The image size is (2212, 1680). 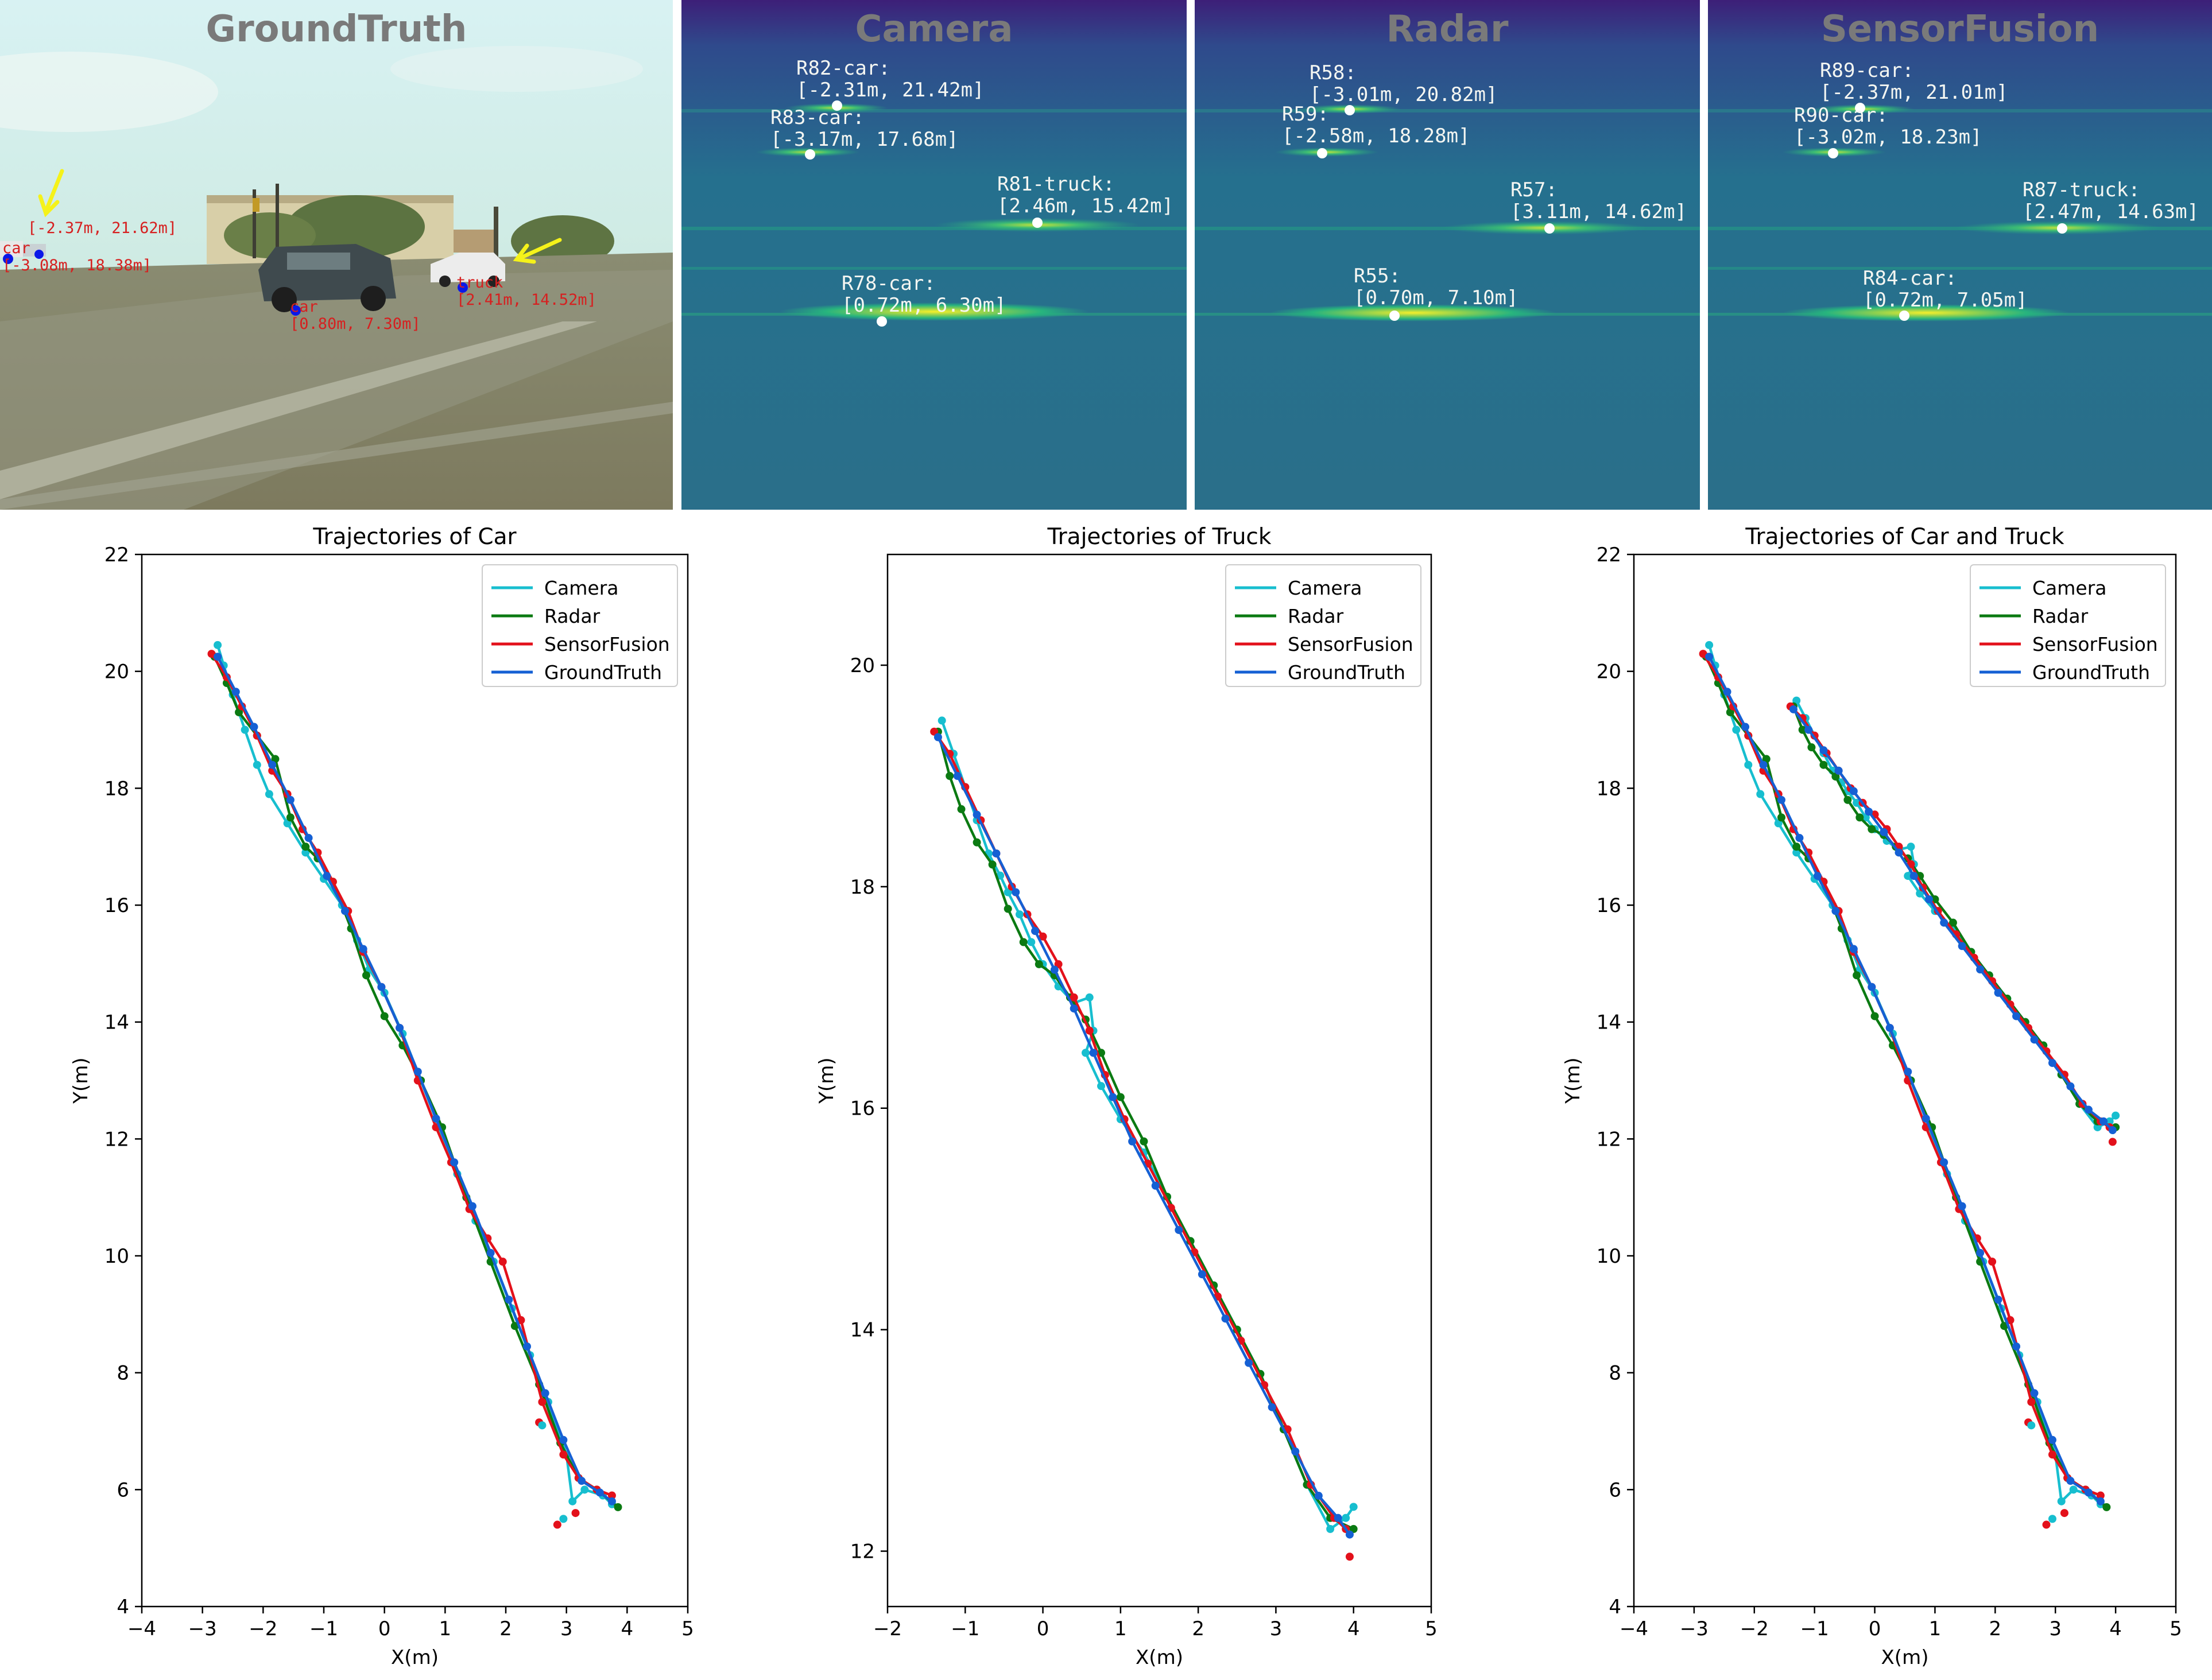 I want to click on y-tick-label: 8, so click(x=1615, y=1374).